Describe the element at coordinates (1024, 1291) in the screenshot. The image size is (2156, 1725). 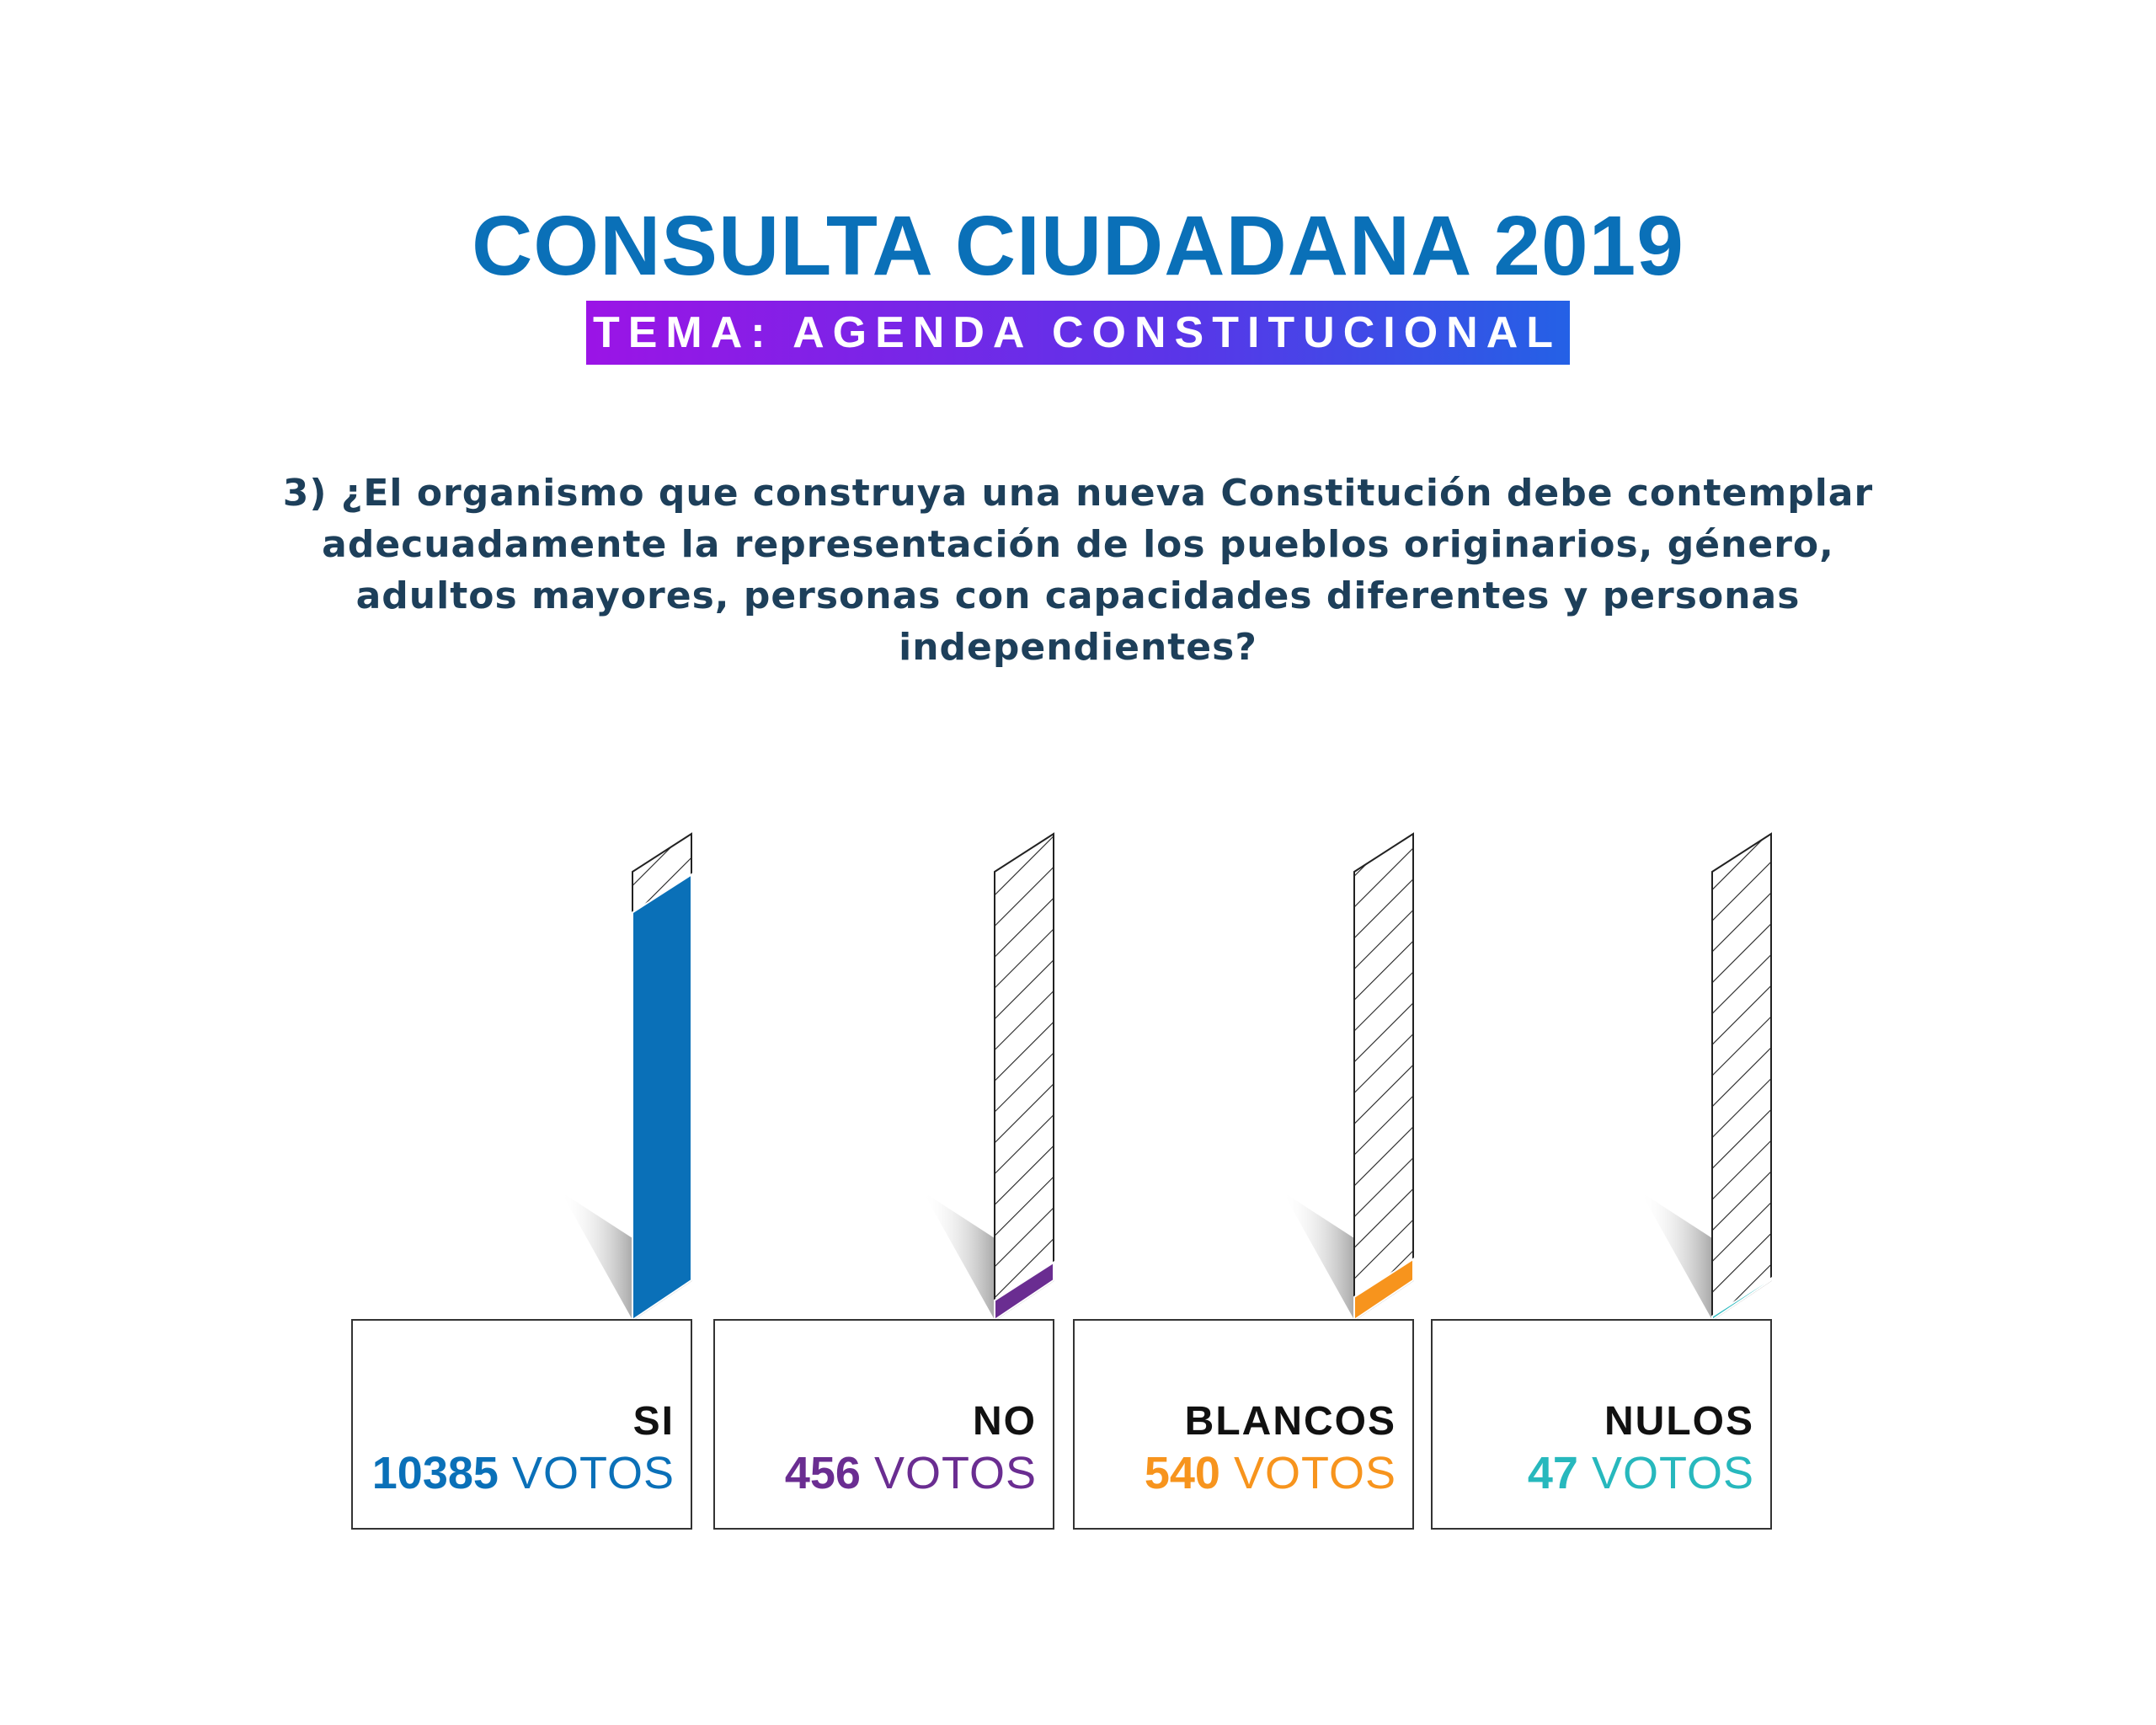
I see `bar-no` at that location.